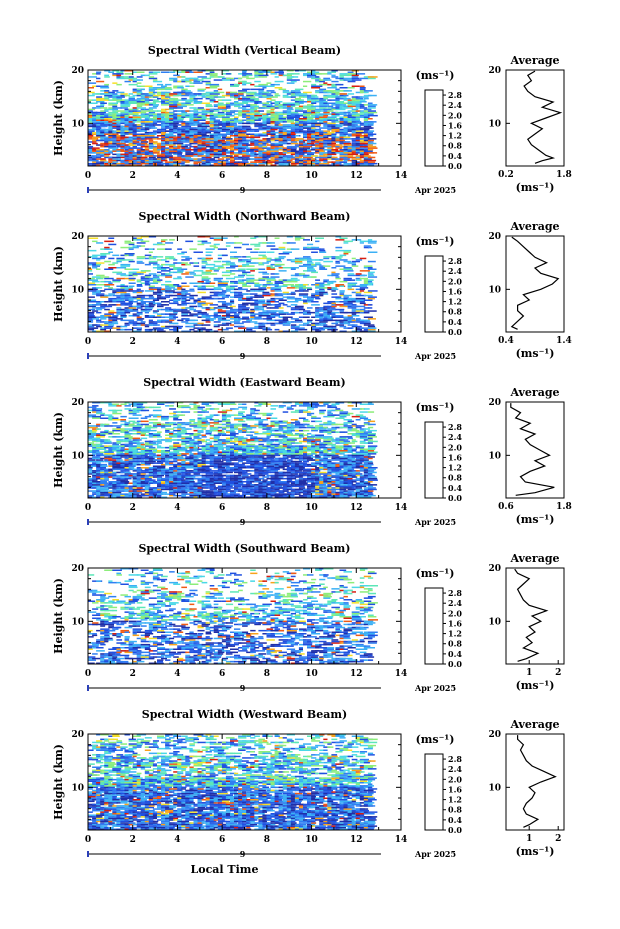 This screenshot has height=929, width=620. Describe the element at coordinates (455, 312) in the screenshot. I see `colorbar-tick-label: 0.8` at that location.